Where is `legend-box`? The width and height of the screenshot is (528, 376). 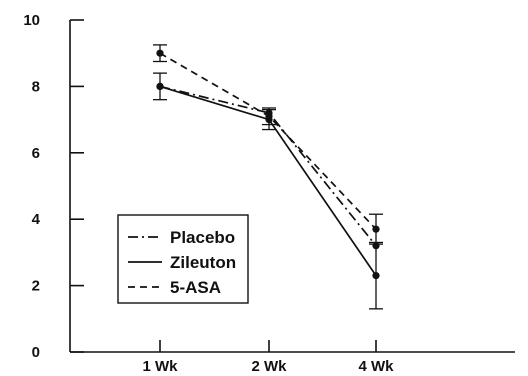 legend-box is located at coordinates (183, 259).